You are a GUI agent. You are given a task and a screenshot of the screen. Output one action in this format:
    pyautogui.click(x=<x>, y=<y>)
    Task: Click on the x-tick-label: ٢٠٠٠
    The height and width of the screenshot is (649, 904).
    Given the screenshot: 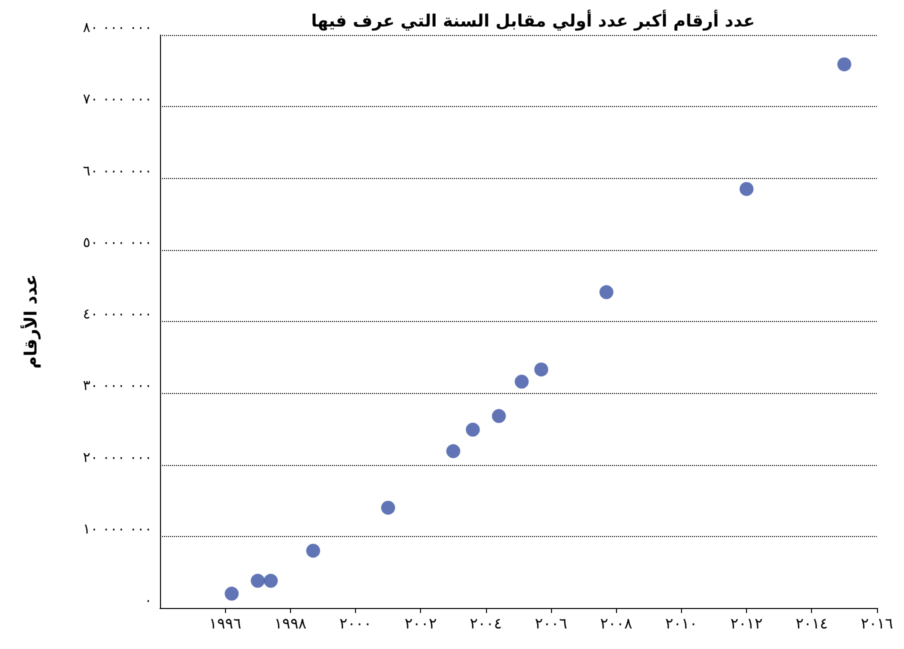 What is the action you would take?
    pyautogui.click(x=355, y=623)
    